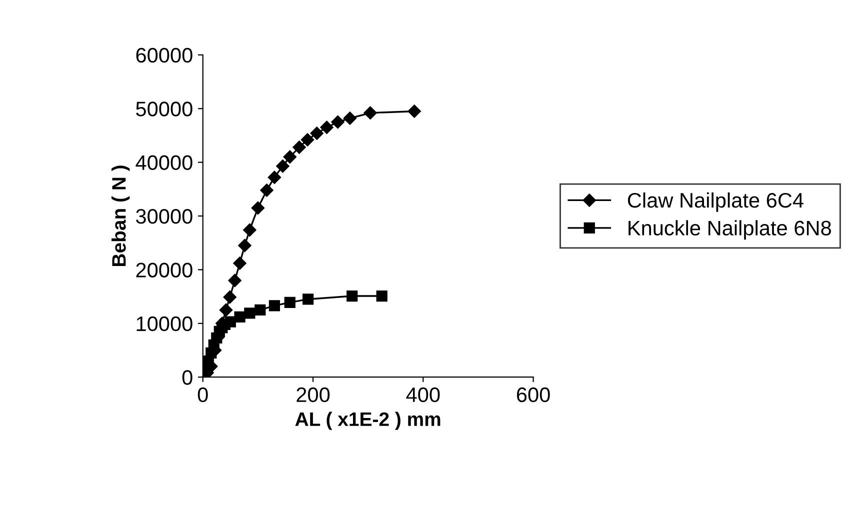  Describe the element at coordinates (164, 324) in the screenshot. I see `y-tick-label: 10000` at that location.